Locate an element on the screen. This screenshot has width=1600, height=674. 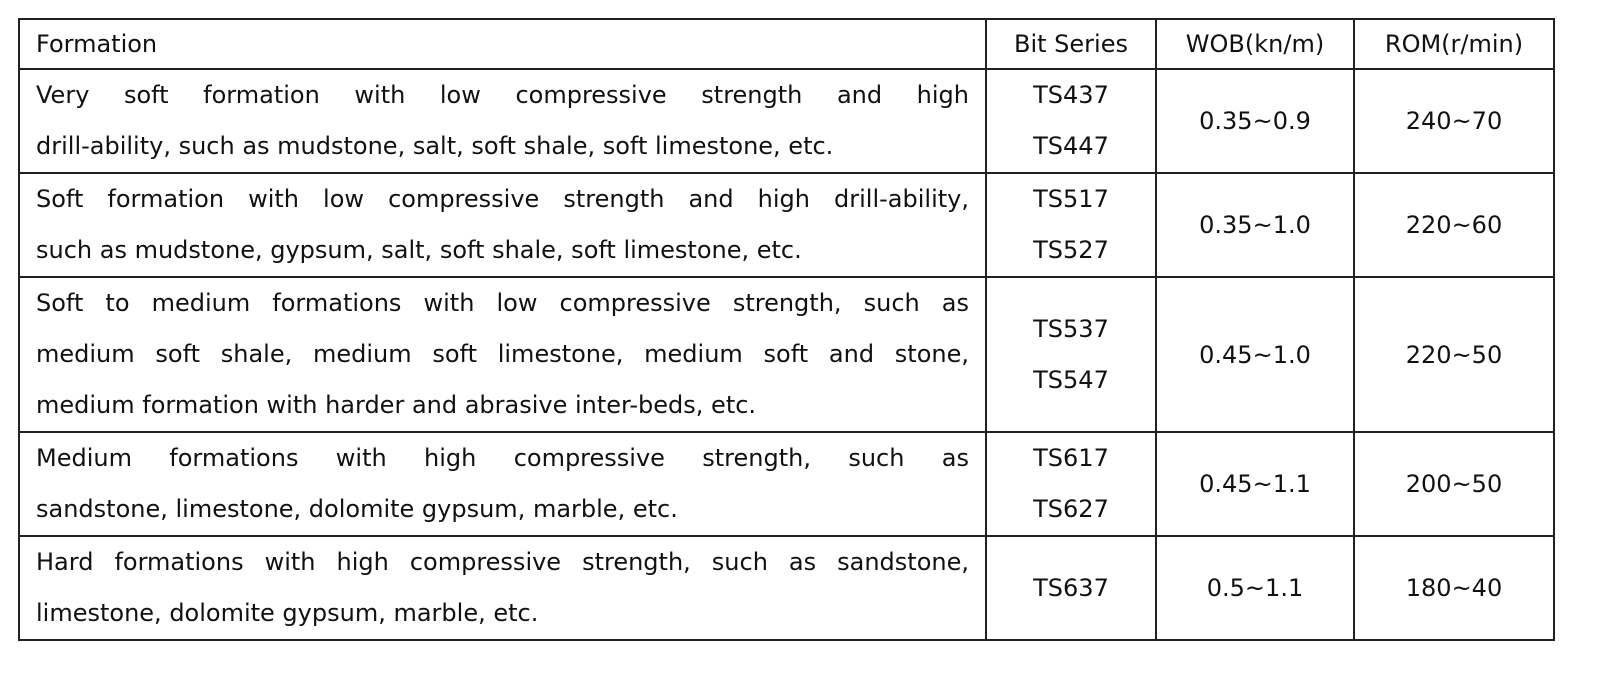
bit-series: TS517 is located at coordinates (1071, 199).